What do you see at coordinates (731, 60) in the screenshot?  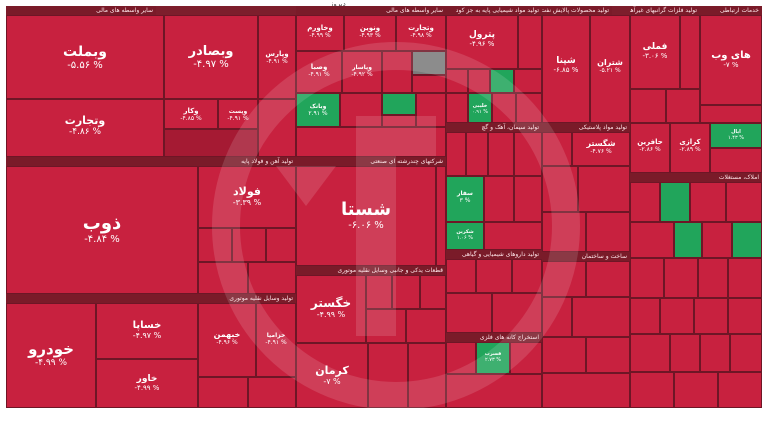 I see `stock-tile: های وب -۷ %` at bounding box center [731, 60].